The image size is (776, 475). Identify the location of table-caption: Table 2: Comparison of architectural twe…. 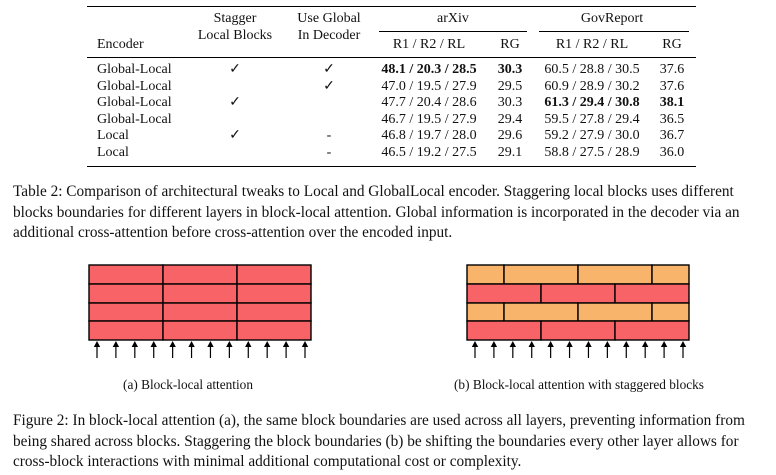
(376, 212).